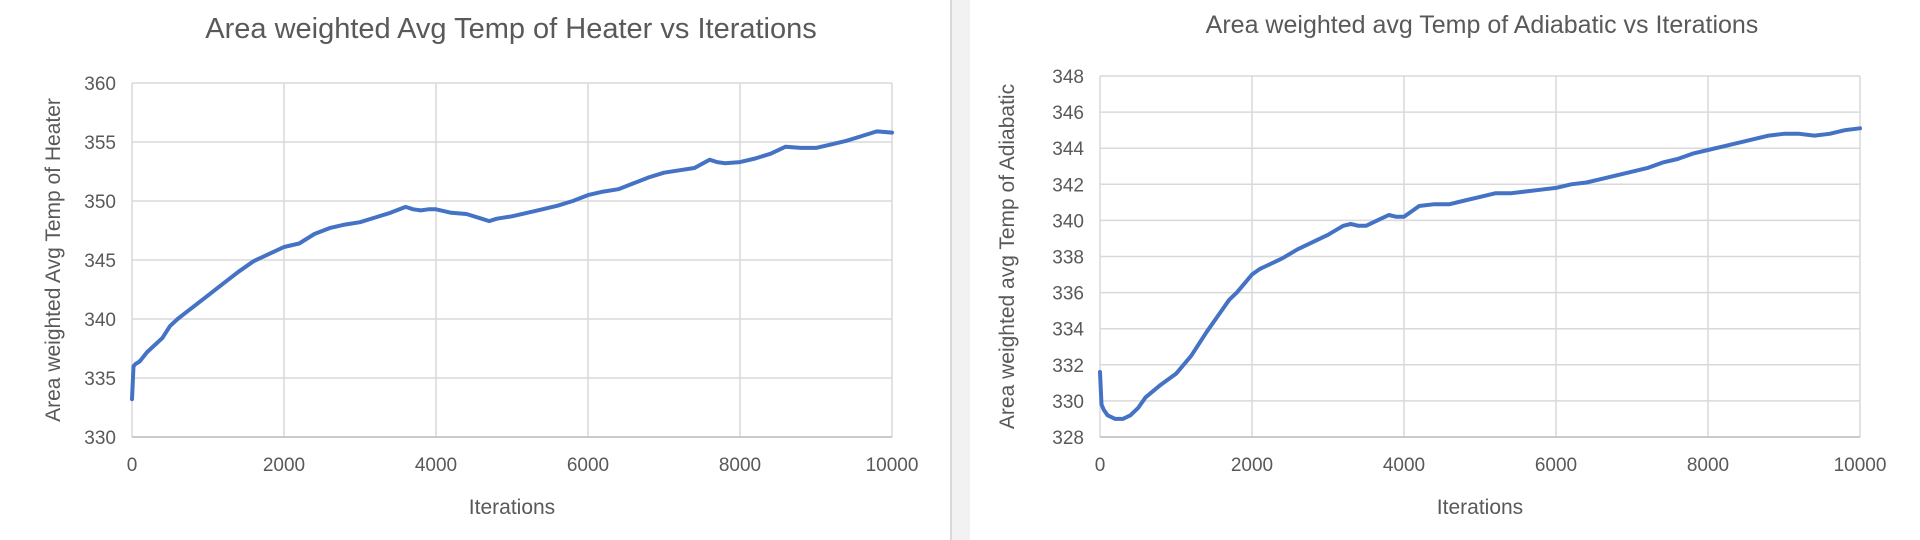  Describe the element at coordinates (53, 260) in the screenshot. I see `y-axis-title: Area weighted Avg Temp of Heater` at that location.